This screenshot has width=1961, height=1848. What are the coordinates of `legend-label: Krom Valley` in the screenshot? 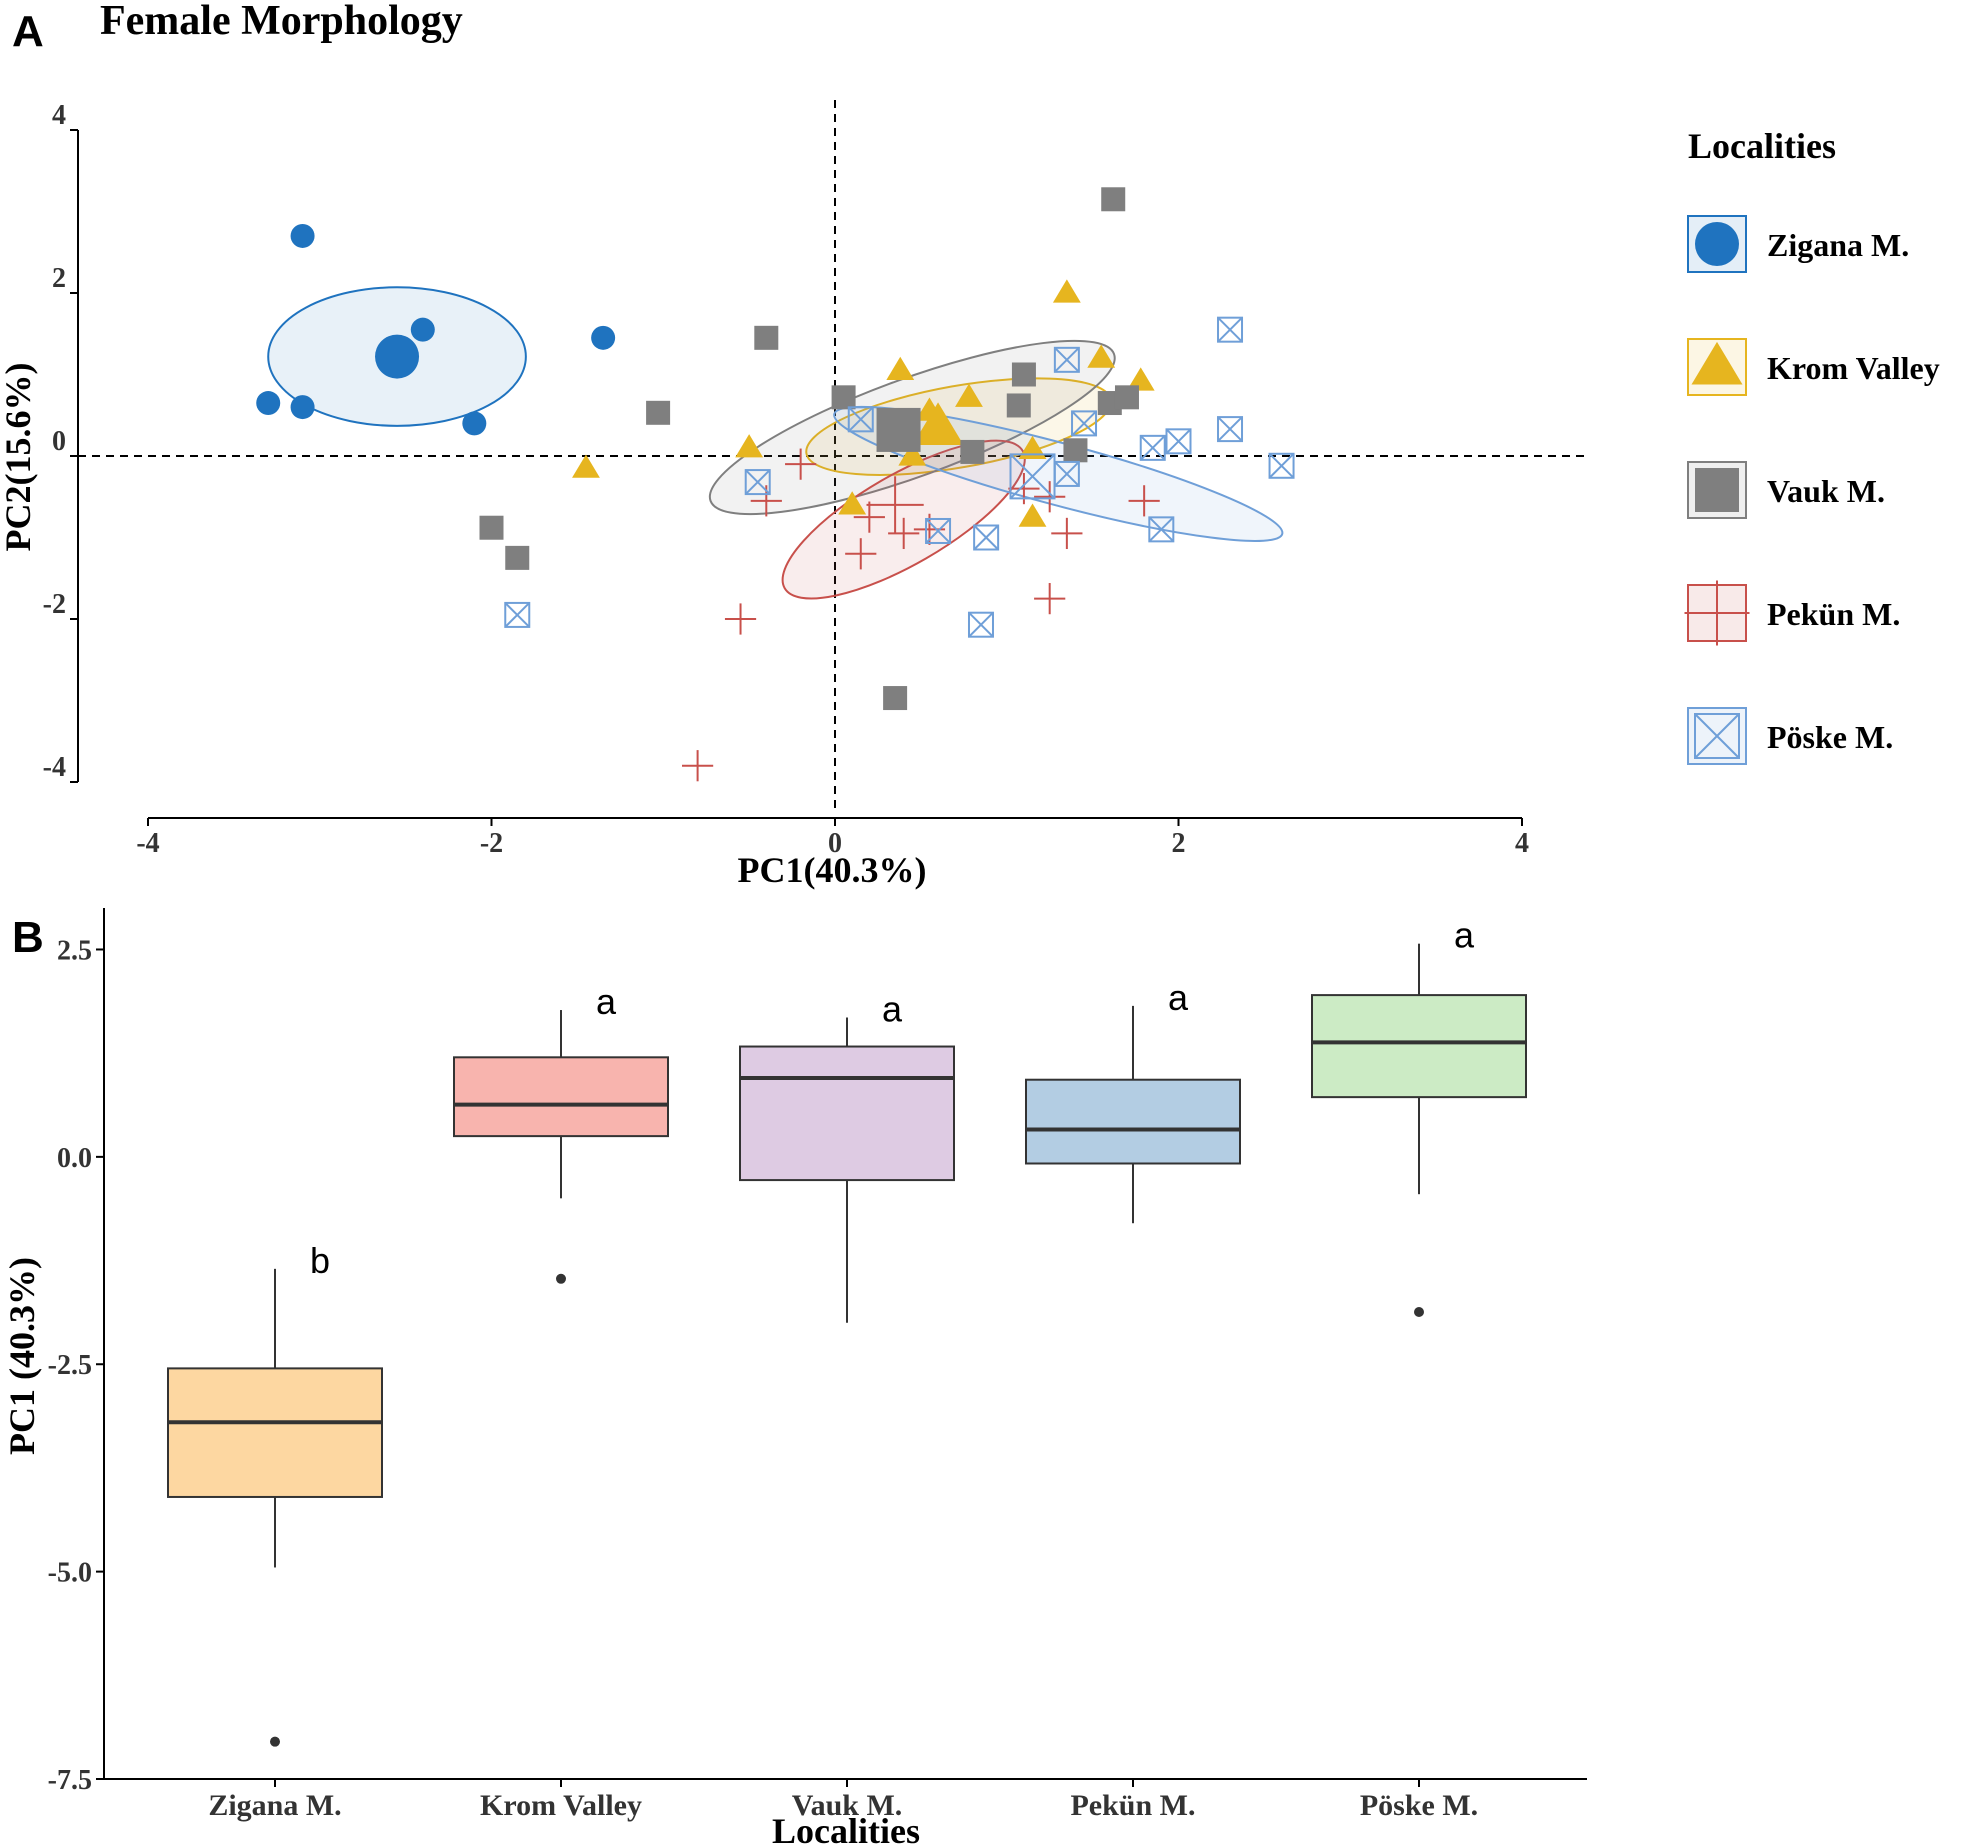 It's located at (1853, 368).